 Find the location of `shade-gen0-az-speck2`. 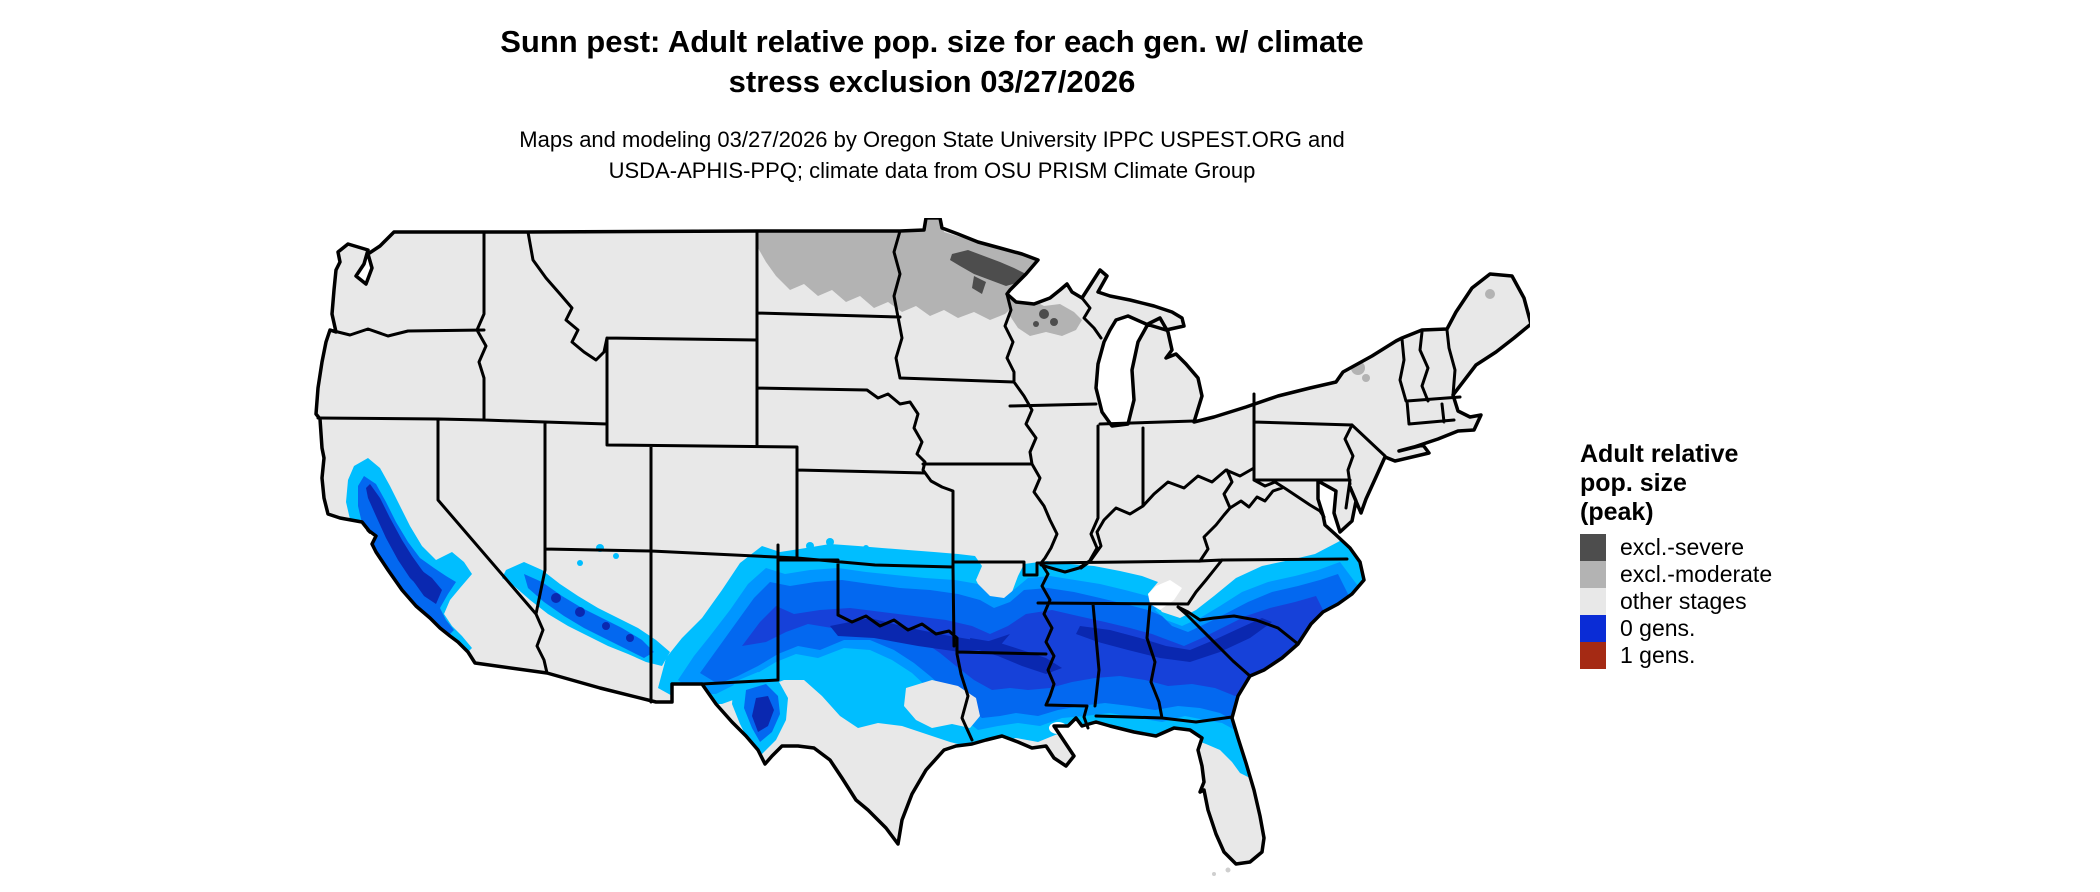

shade-gen0-az-speck2 is located at coordinates (580, 612).